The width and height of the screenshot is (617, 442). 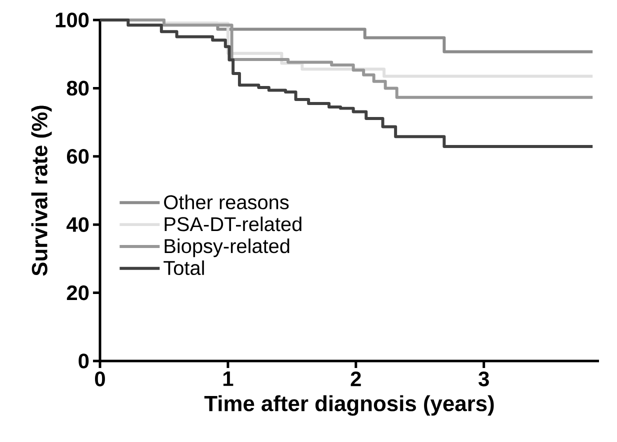 What do you see at coordinates (233, 224) in the screenshot?
I see `legend-label: PSA-DT-related` at bounding box center [233, 224].